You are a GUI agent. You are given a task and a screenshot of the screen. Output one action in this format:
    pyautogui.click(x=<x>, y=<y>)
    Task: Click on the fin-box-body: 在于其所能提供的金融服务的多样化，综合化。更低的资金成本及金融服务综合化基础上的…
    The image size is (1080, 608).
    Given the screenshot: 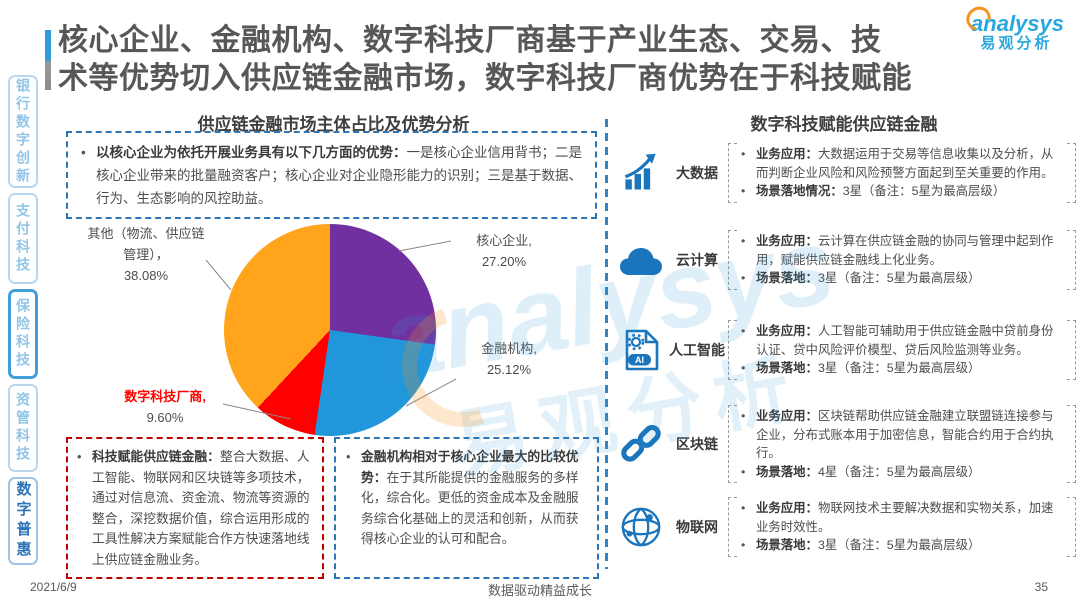 What is the action you would take?
    pyautogui.click(x=470, y=508)
    